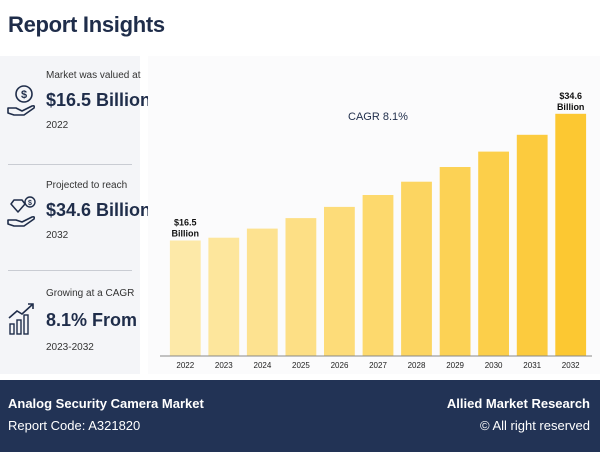 The width and height of the screenshot is (600, 452). I want to click on stat-year: 2023-2032, so click(70, 347).